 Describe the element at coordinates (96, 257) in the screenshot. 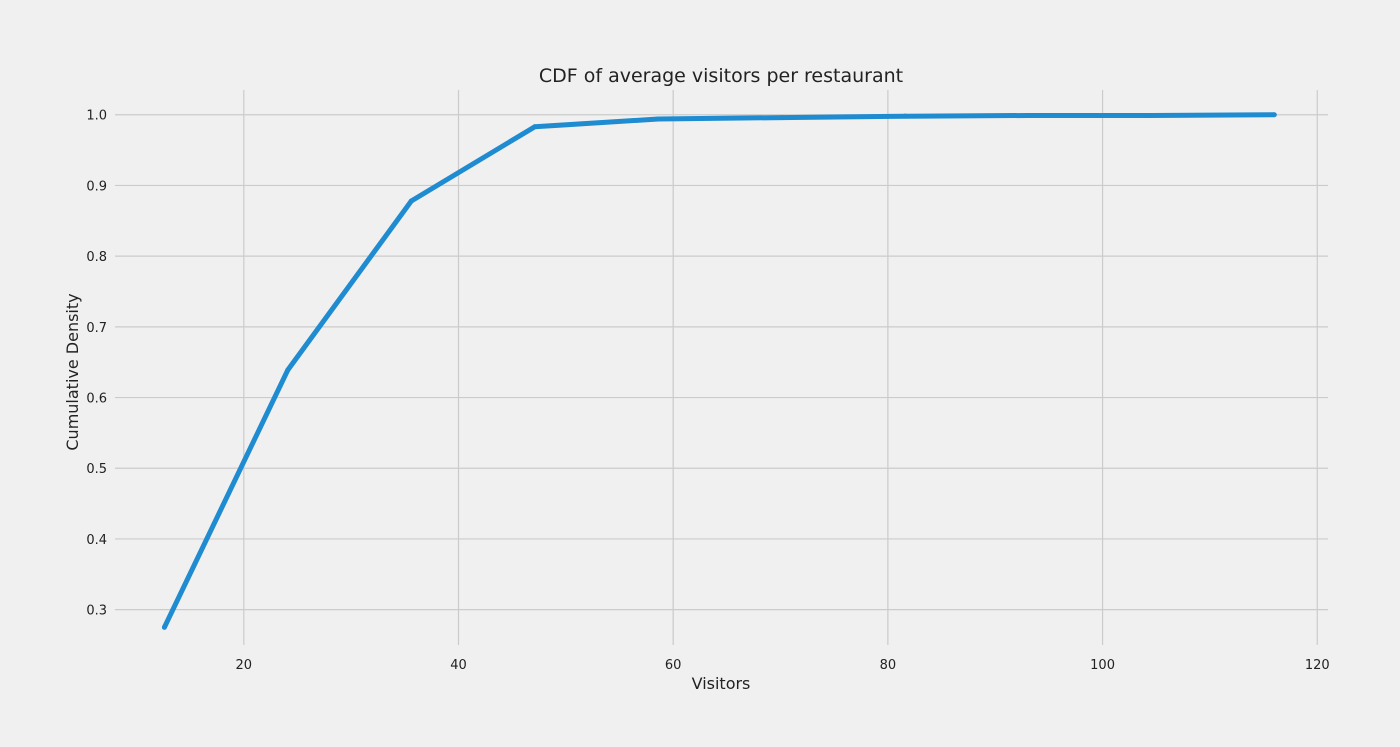

I see `y-tick-label-0.8: 0.8` at that location.